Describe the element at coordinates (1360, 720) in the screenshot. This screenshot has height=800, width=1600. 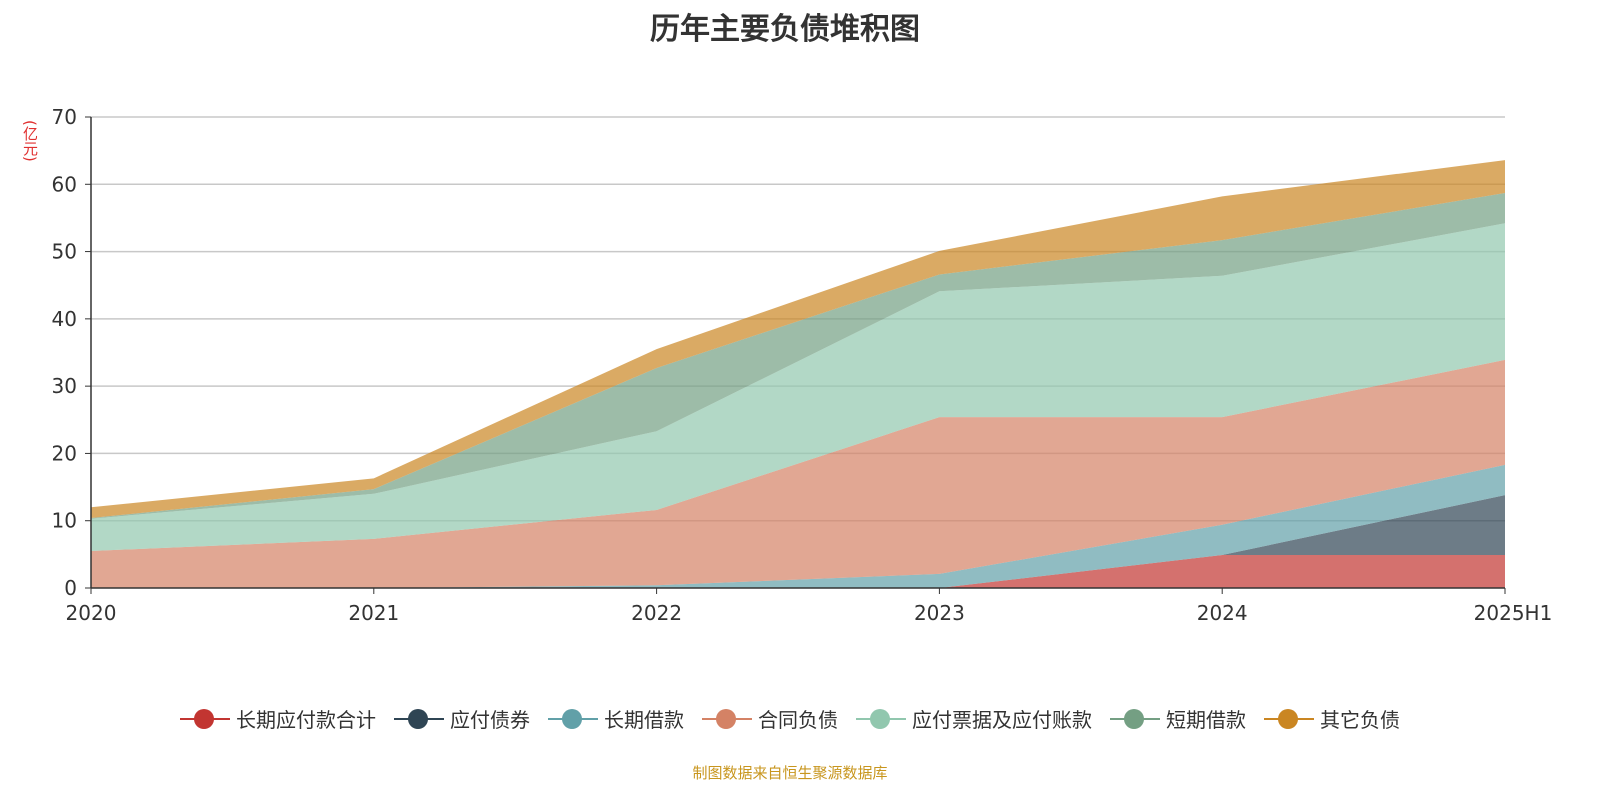
I see `legend-label: 其它负债` at that location.